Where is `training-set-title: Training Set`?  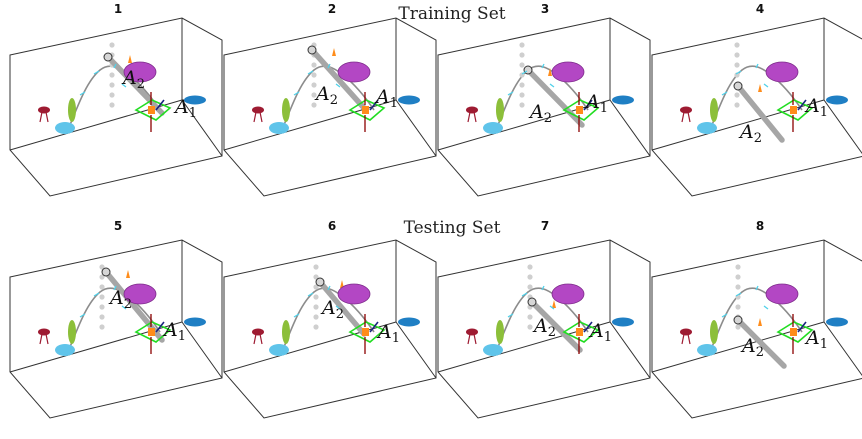 training-set-title: Training Set is located at coordinates (451, 14).